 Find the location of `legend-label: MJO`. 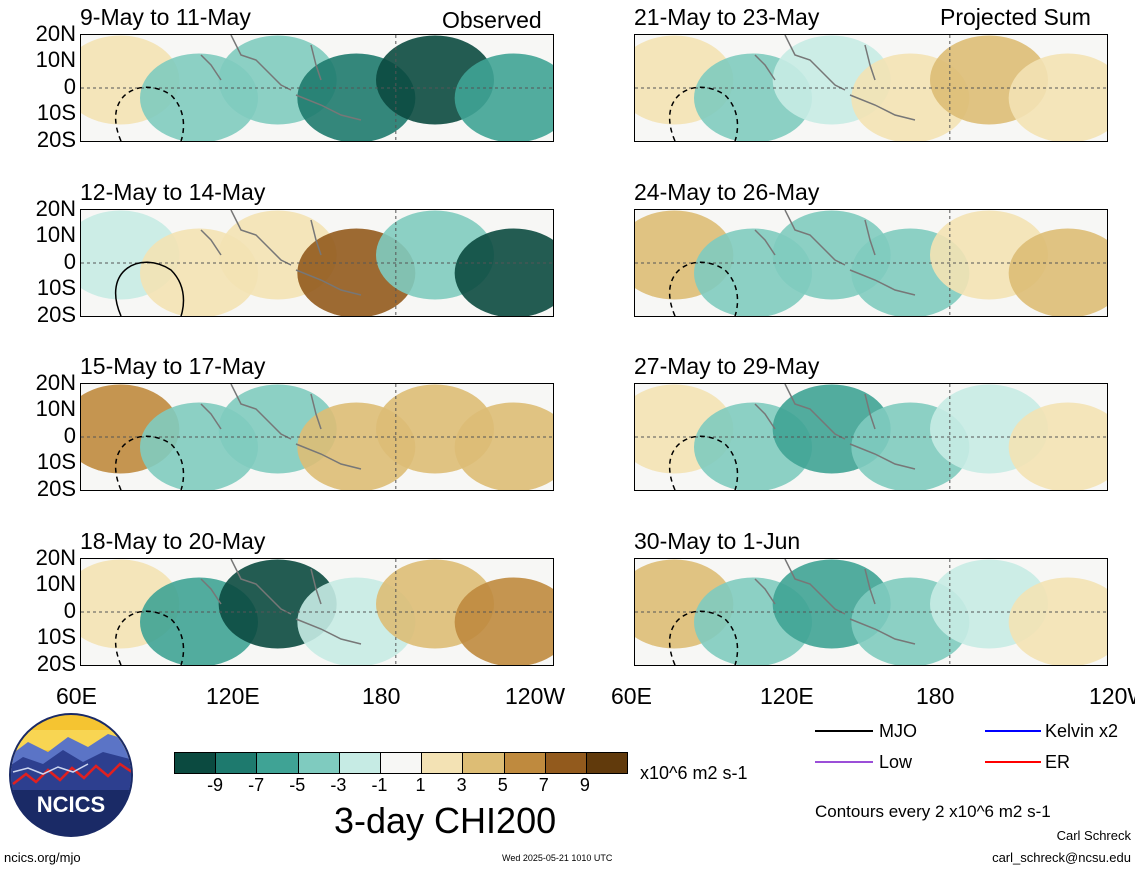

legend-label: MJO is located at coordinates (898, 731).